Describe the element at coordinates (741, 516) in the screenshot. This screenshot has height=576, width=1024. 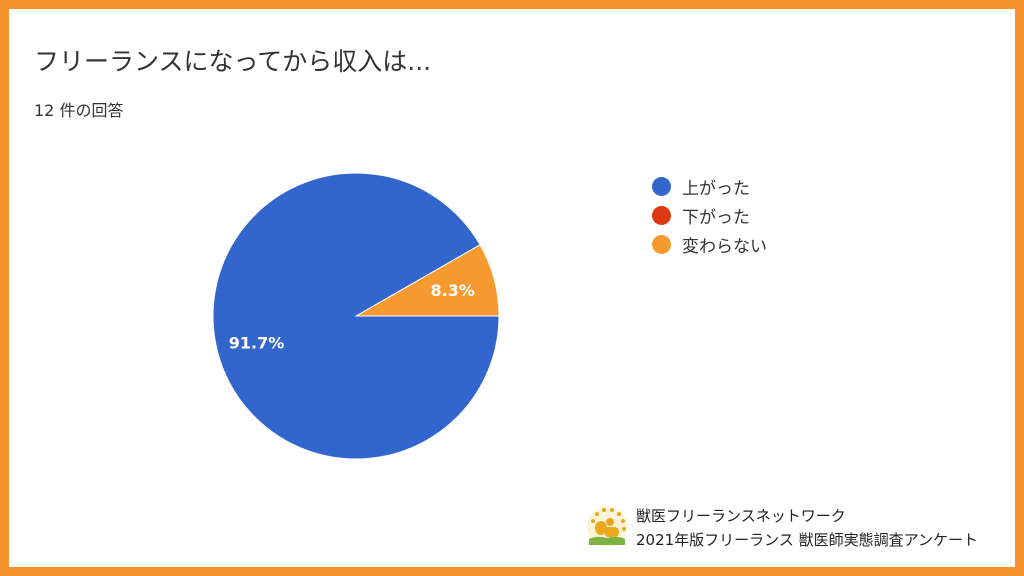
I see `footer-org: 獣医フリーランスネットワーク` at that location.